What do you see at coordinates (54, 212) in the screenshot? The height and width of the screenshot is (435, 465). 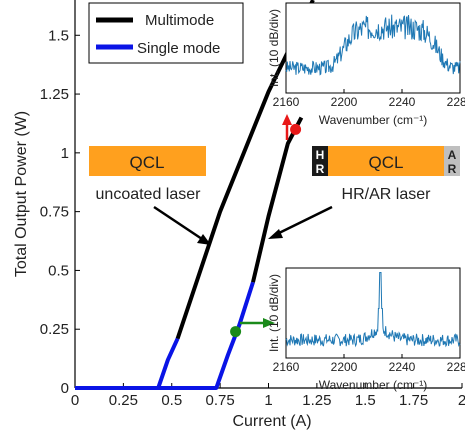 I see `y-tick-label: 0.75` at bounding box center [54, 212].